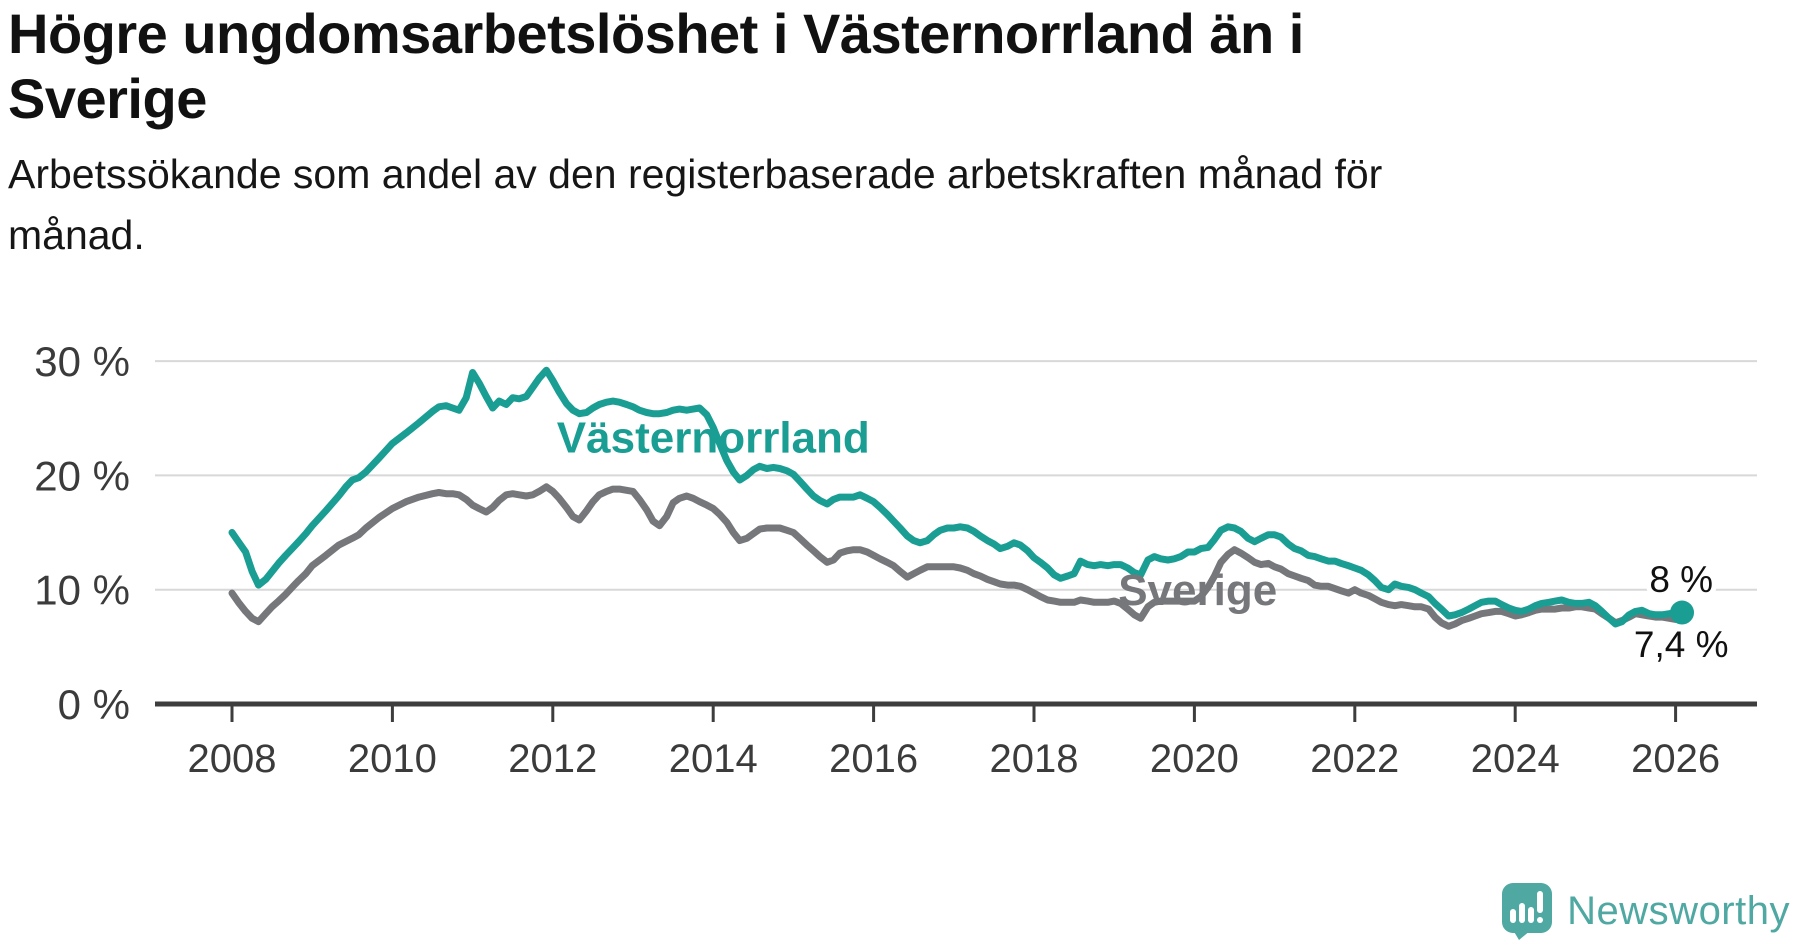 Image resolution: width=1800 pixels, height=948 pixels. What do you see at coordinates (107, 98) in the screenshot?
I see `title-line-2: Sverige` at bounding box center [107, 98].